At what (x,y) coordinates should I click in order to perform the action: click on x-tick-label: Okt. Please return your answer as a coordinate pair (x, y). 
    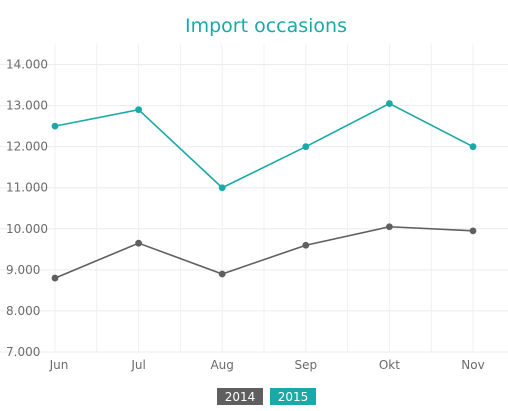
    Looking at the image, I should click on (389, 365).